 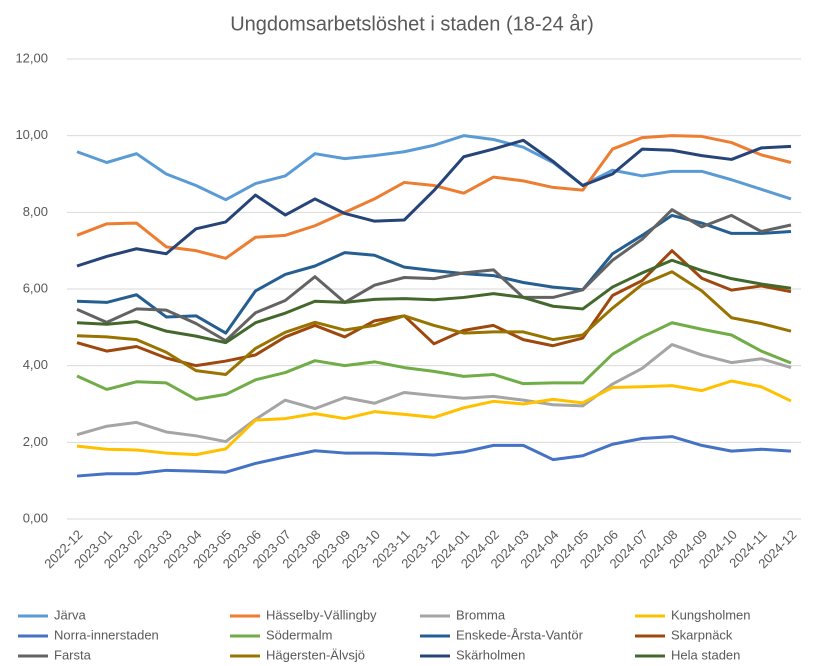 I want to click on legend-label: Hägersten-Älvsjö, so click(x=315, y=654).